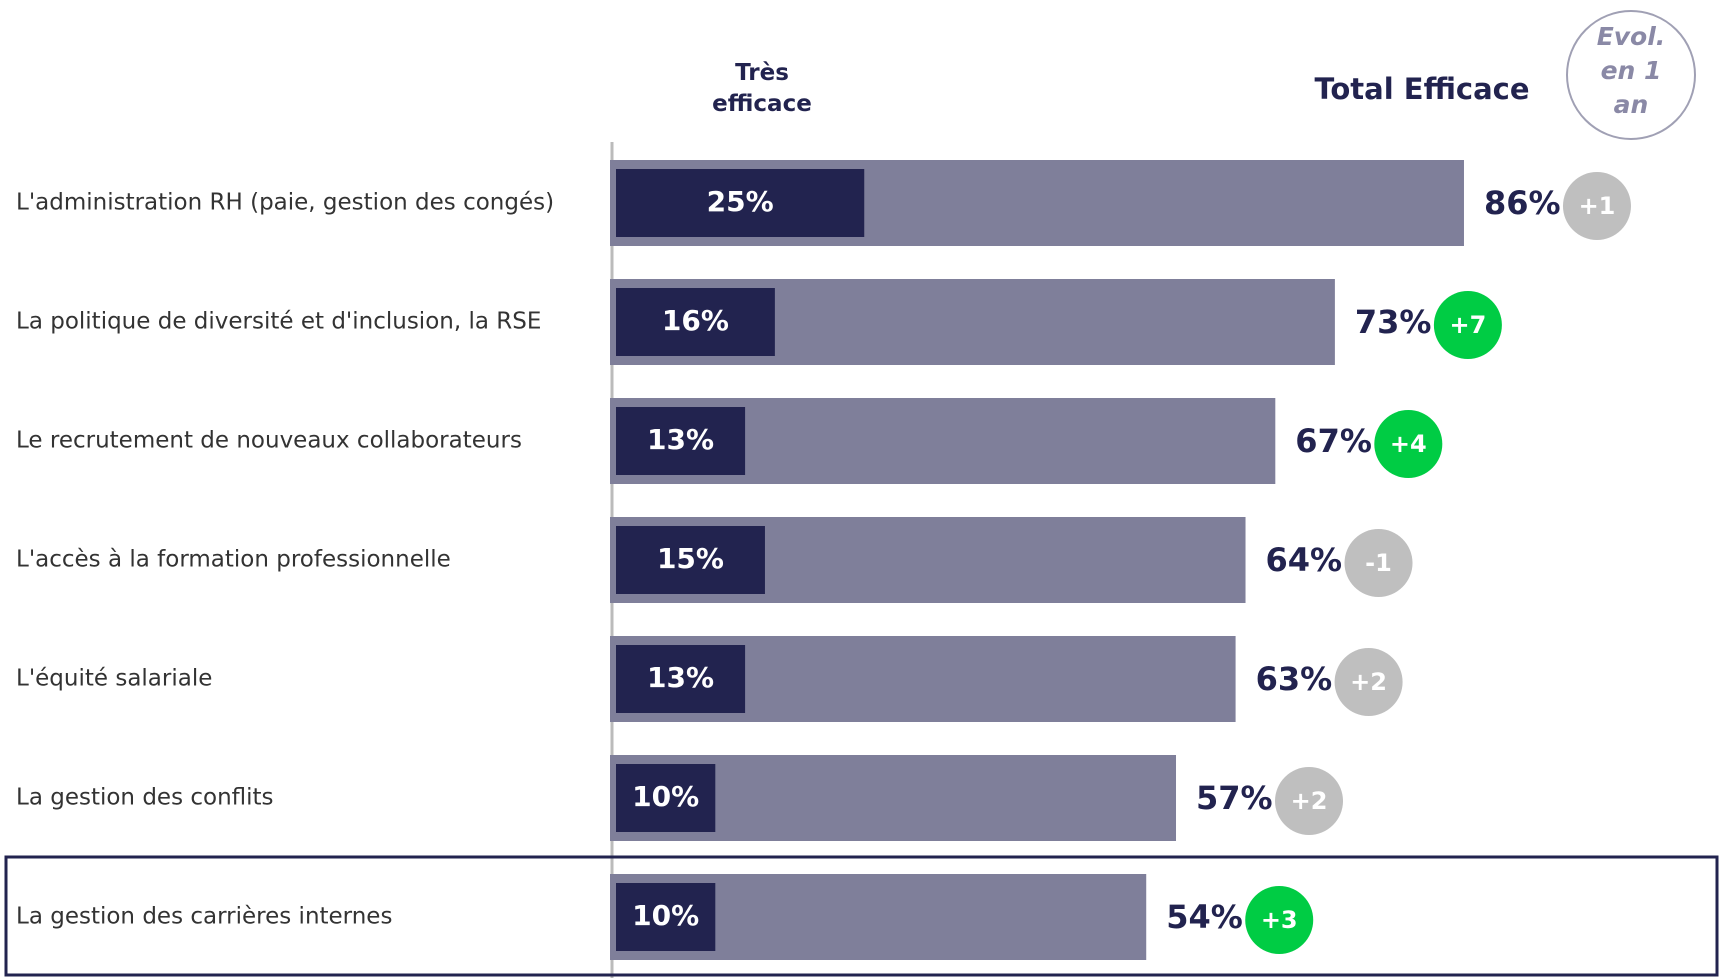 This screenshot has height=978, width=1723. Describe the element at coordinates (114, 679) in the screenshot. I see `category-label: L'équité salariale` at that location.